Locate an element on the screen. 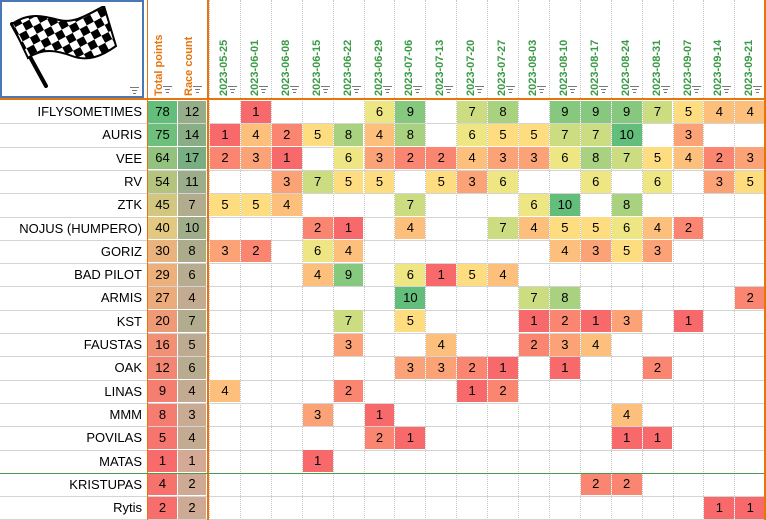 This screenshot has height=520, width=766. date-header: 2023-09-07 is located at coordinates (687, 67).